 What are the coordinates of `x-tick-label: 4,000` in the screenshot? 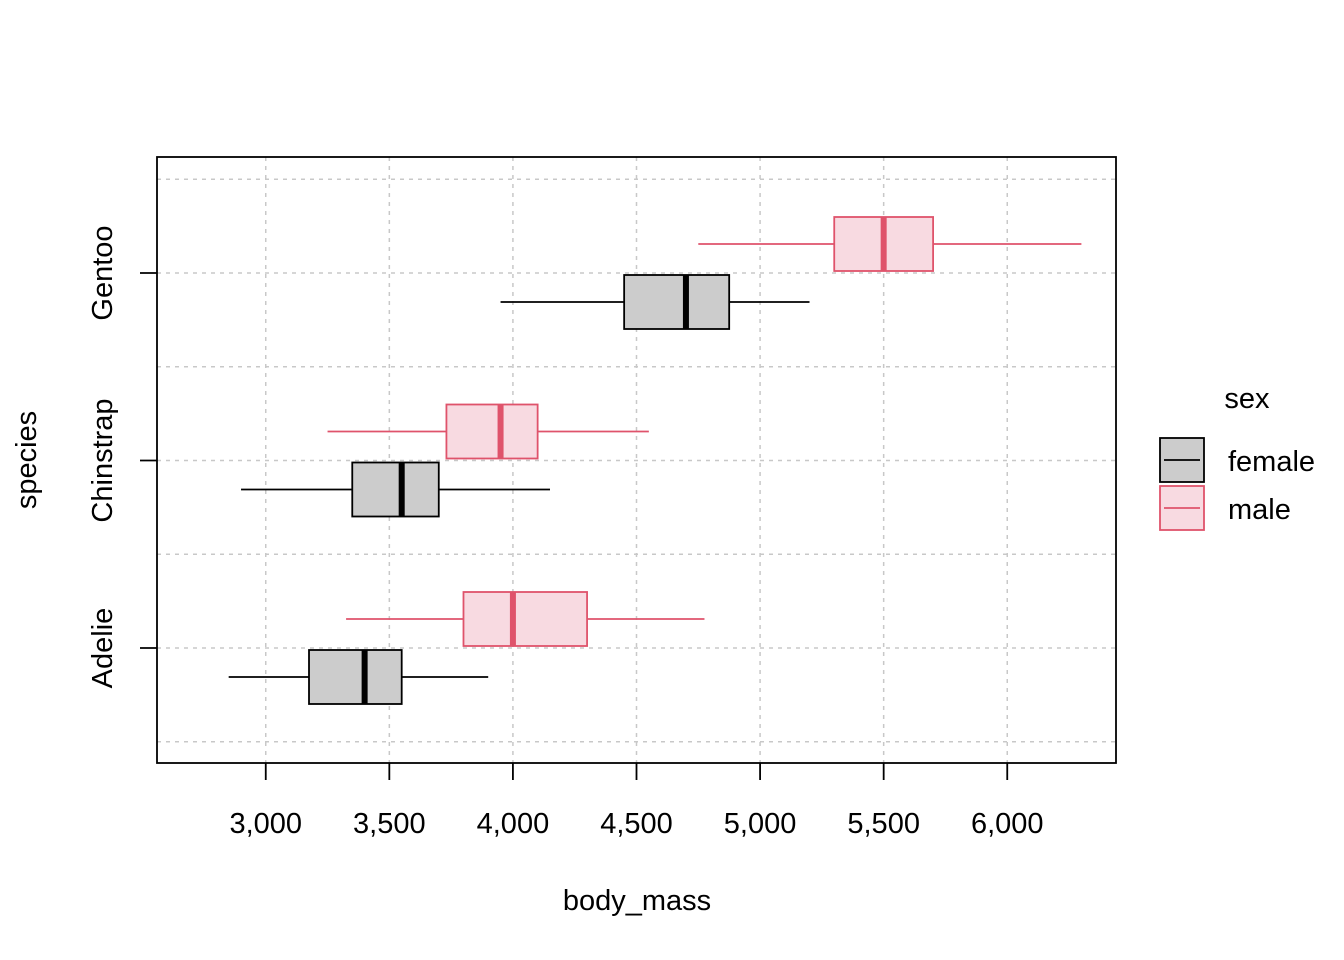 It's located at (513, 824).